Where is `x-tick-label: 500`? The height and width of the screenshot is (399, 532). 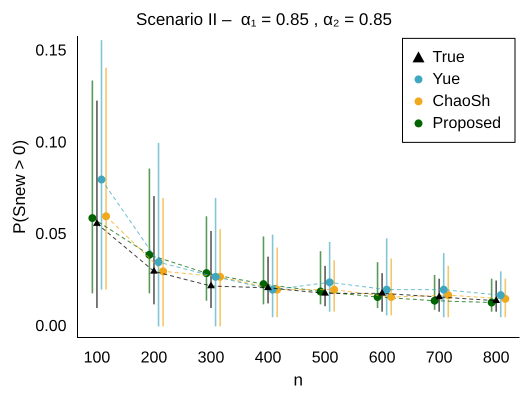
x-tick-label: 500 is located at coordinates (325, 357).